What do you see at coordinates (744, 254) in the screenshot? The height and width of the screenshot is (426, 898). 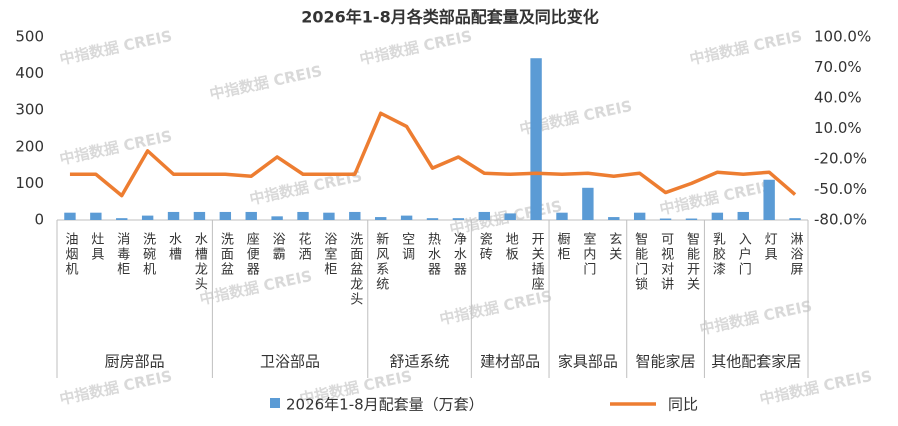 I see `x-tick-label: 入户门` at bounding box center [744, 254].